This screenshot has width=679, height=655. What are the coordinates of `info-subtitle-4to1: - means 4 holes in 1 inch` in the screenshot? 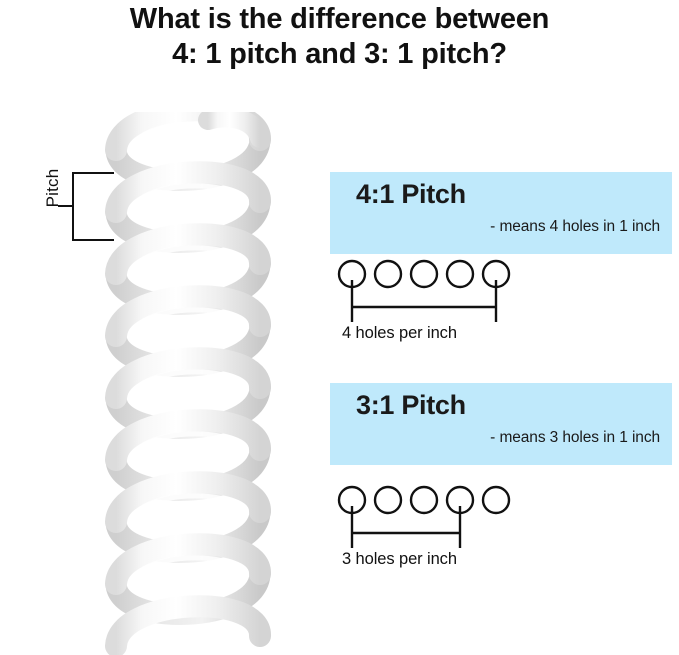 It's located at (575, 227).